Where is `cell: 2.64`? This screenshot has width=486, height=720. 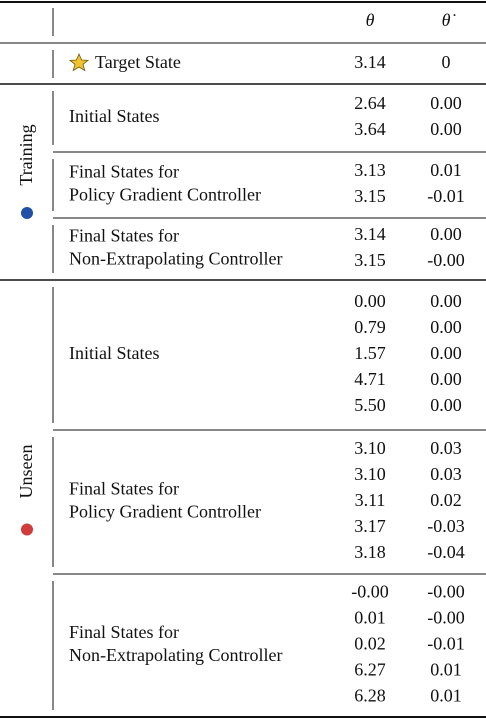 cell: 2.64 is located at coordinates (370, 103).